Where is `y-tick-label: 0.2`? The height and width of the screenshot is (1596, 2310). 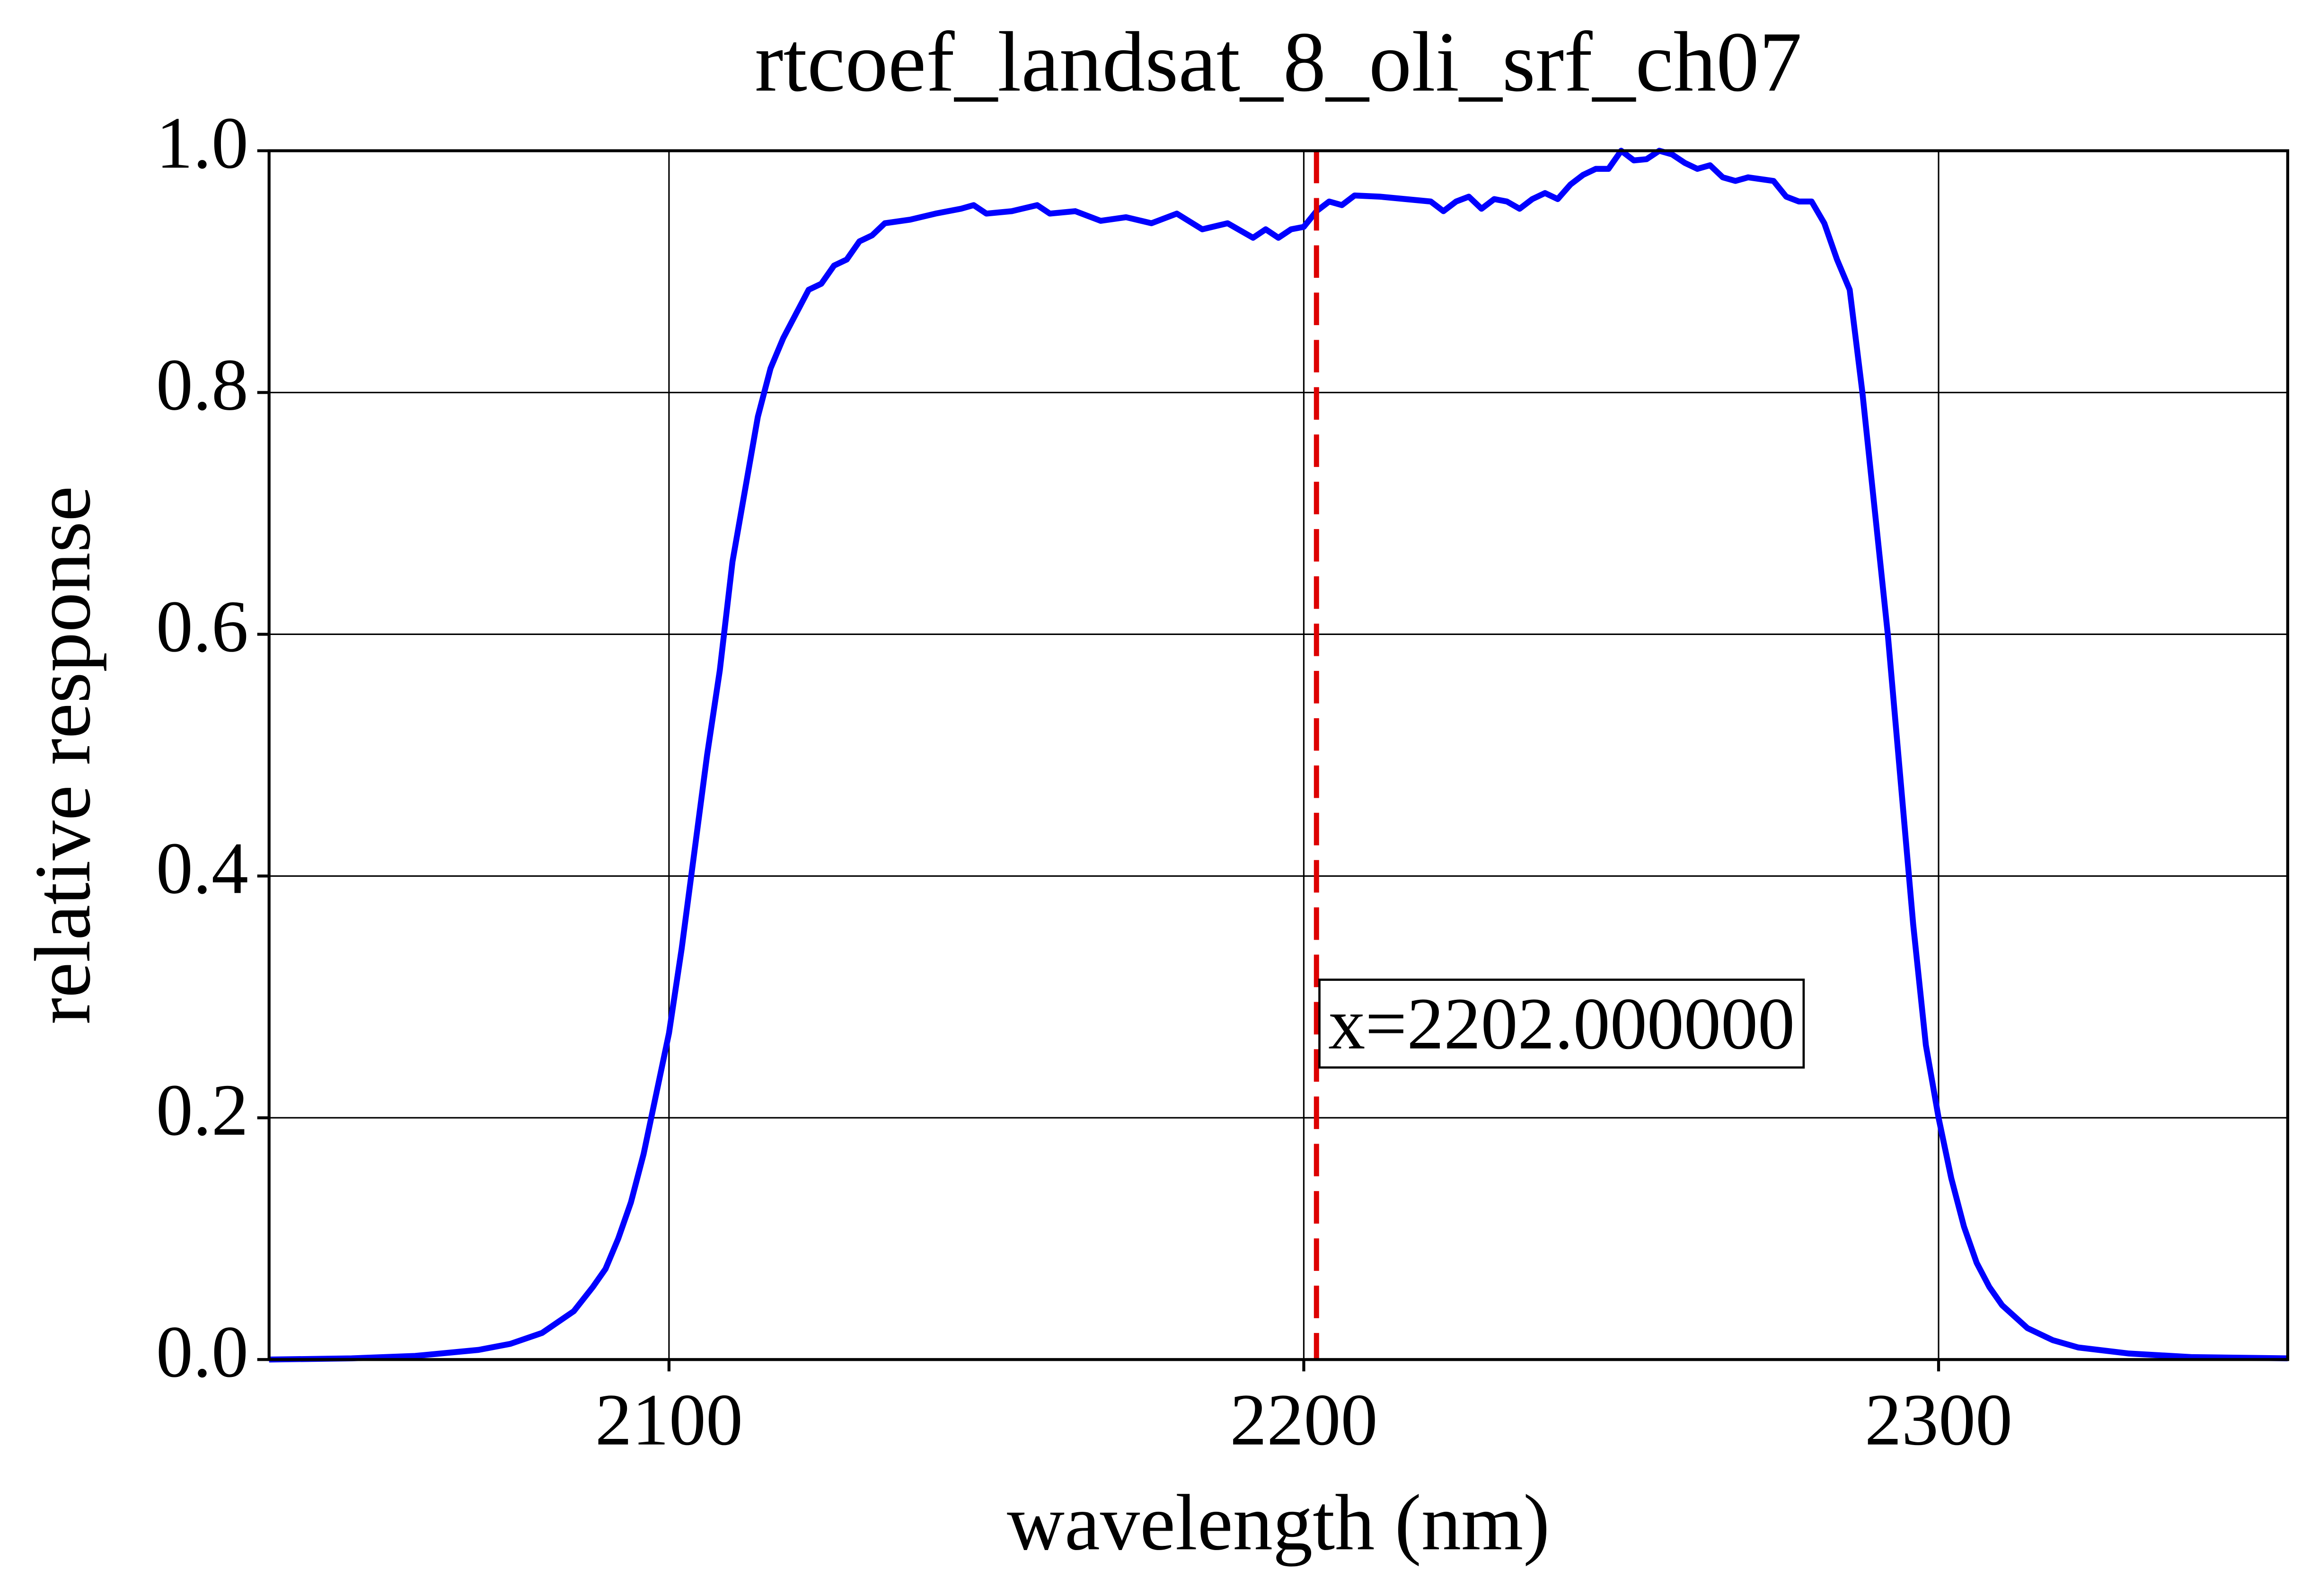
y-tick-label: 0.2 is located at coordinates (202, 1110).